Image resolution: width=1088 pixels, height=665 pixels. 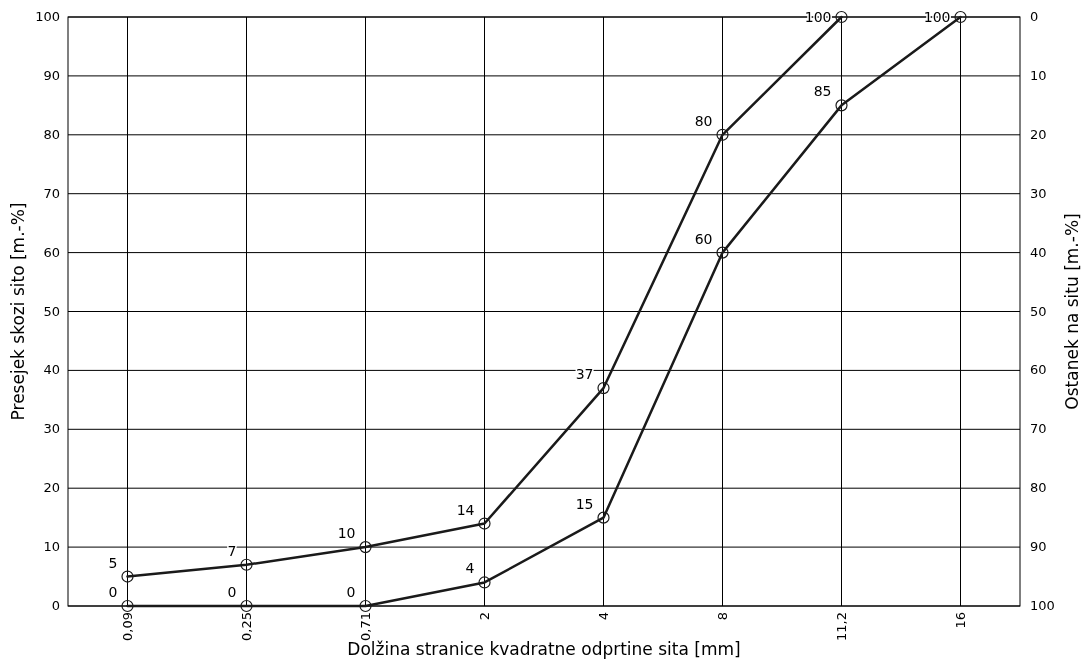 What do you see at coordinates (1038, 252) in the screenshot?
I see `y2-tick-label: 40` at bounding box center [1038, 252].